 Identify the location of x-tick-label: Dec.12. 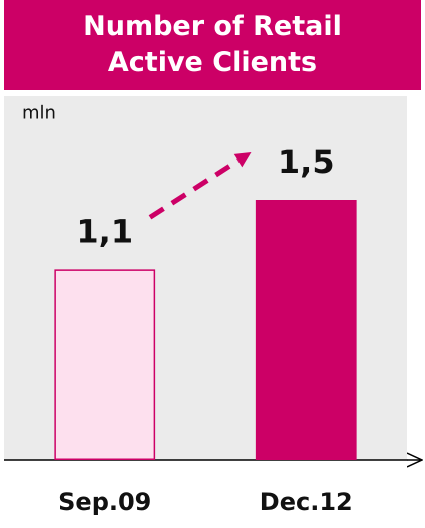
(306, 502).